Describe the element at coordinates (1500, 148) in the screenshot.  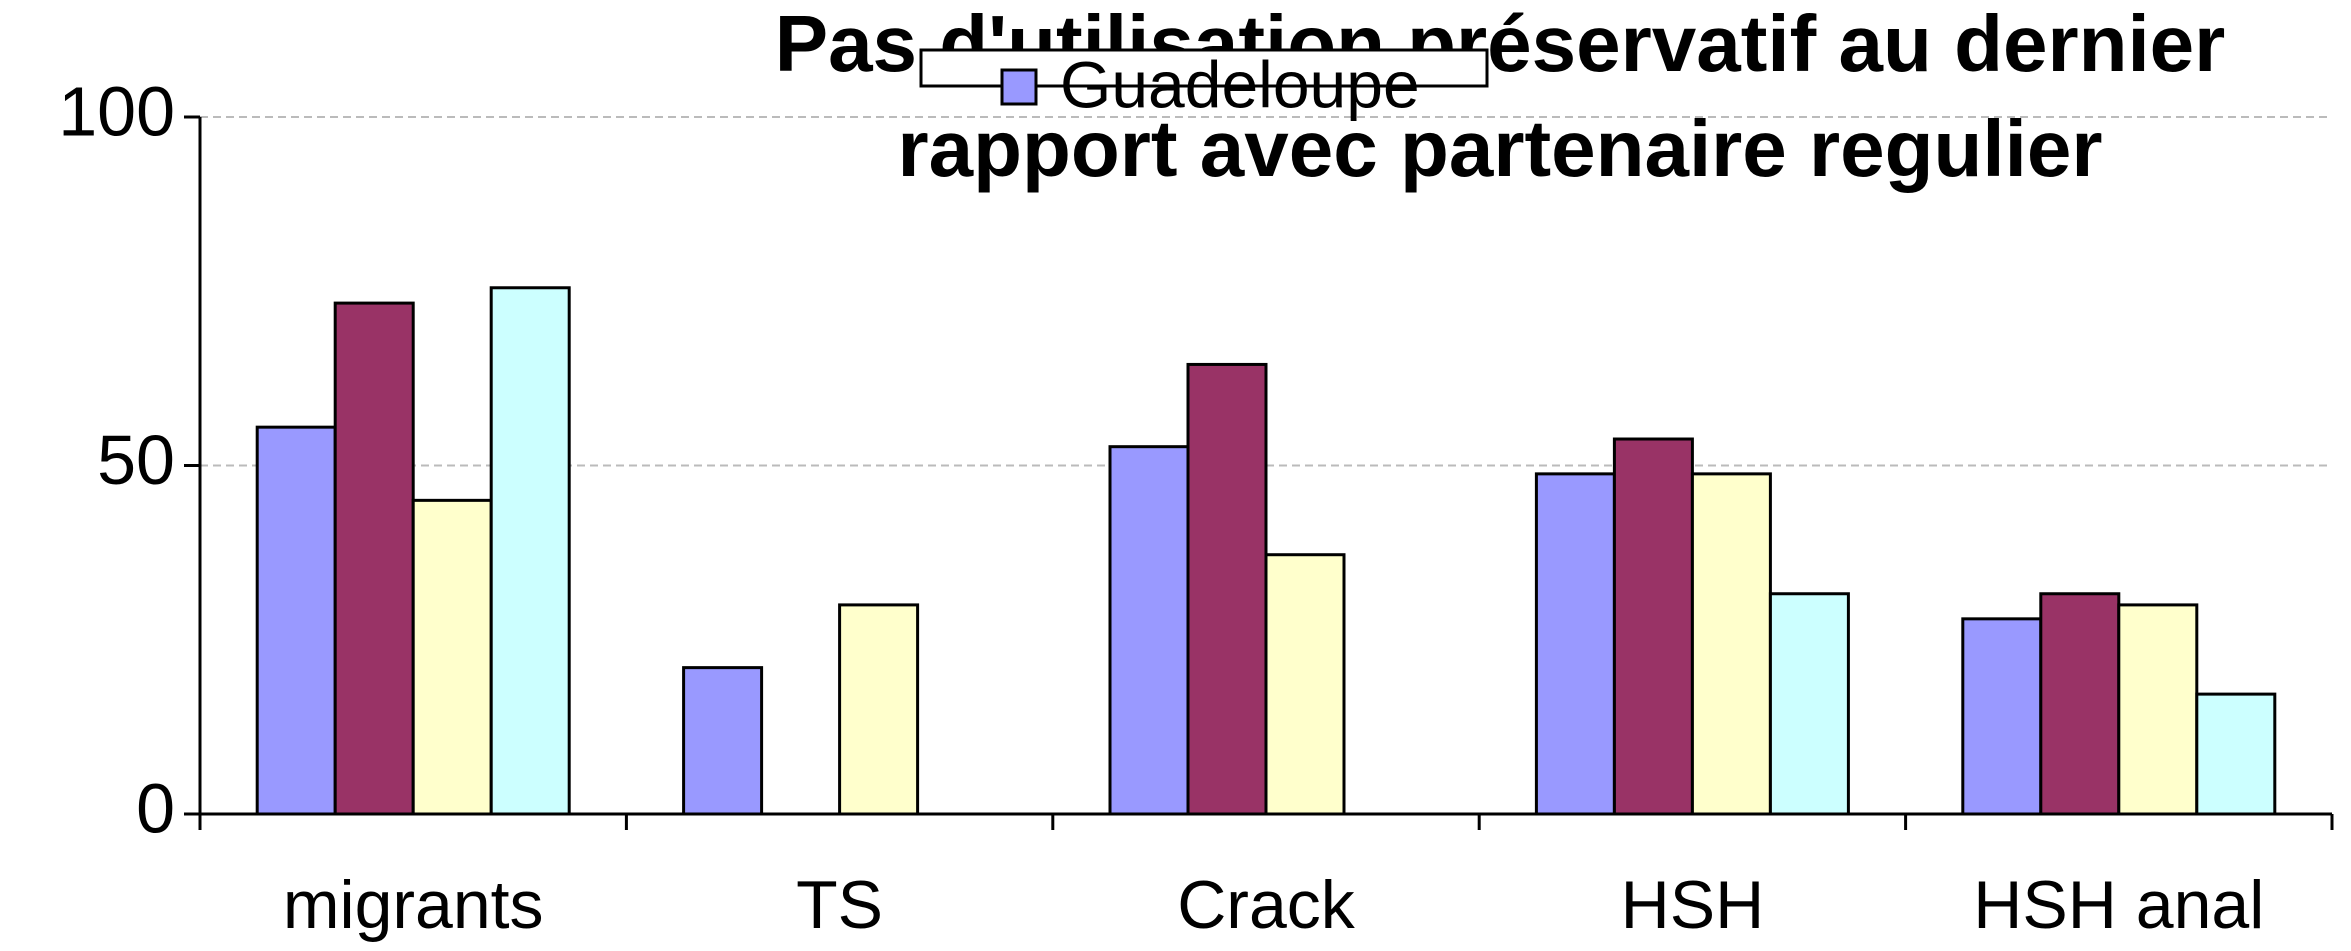
I see `chart-title: rapport avec partenaire regulier` at that location.